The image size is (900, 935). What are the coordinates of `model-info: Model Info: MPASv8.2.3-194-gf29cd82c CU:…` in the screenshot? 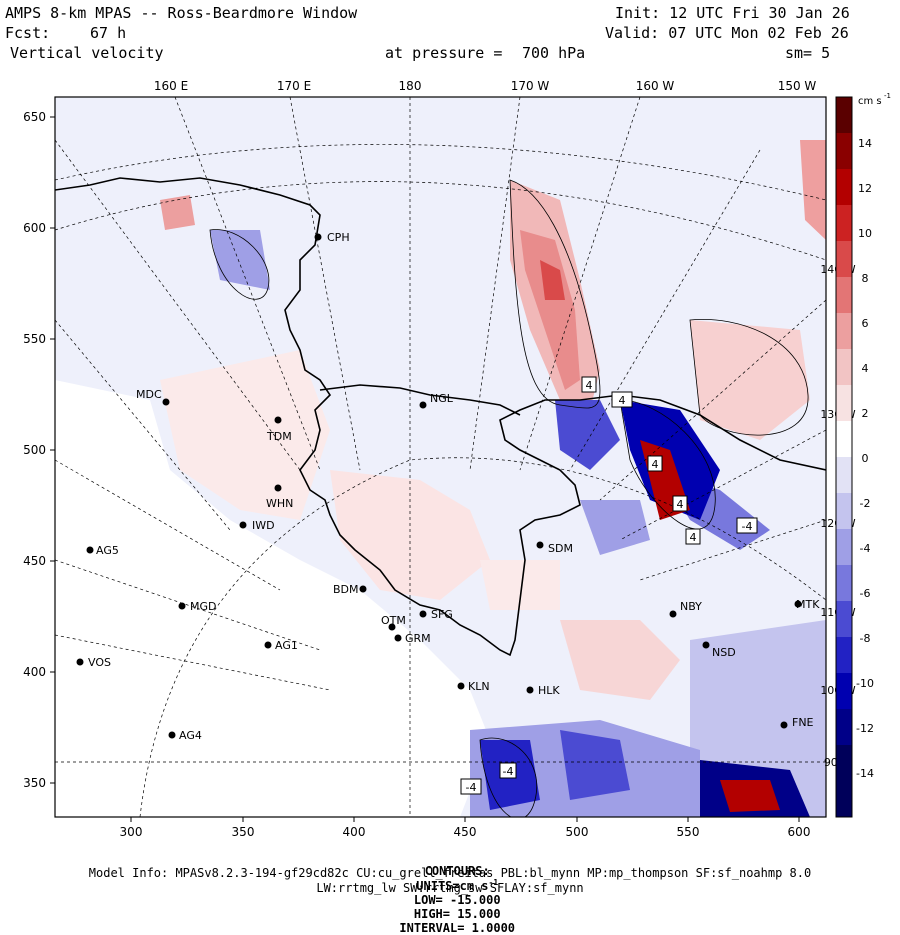 It's located at (450, 873).